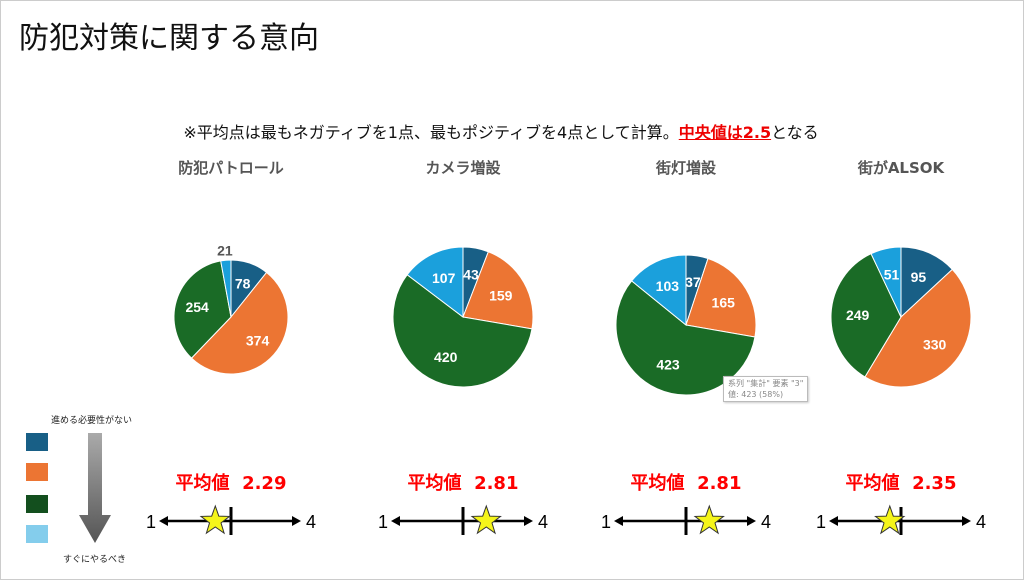 Image resolution: width=1024 pixels, height=580 pixels. What do you see at coordinates (725, 132) in the screenshot?
I see `note-highlight: 中央値は2.5` at bounding box center [725, 132].